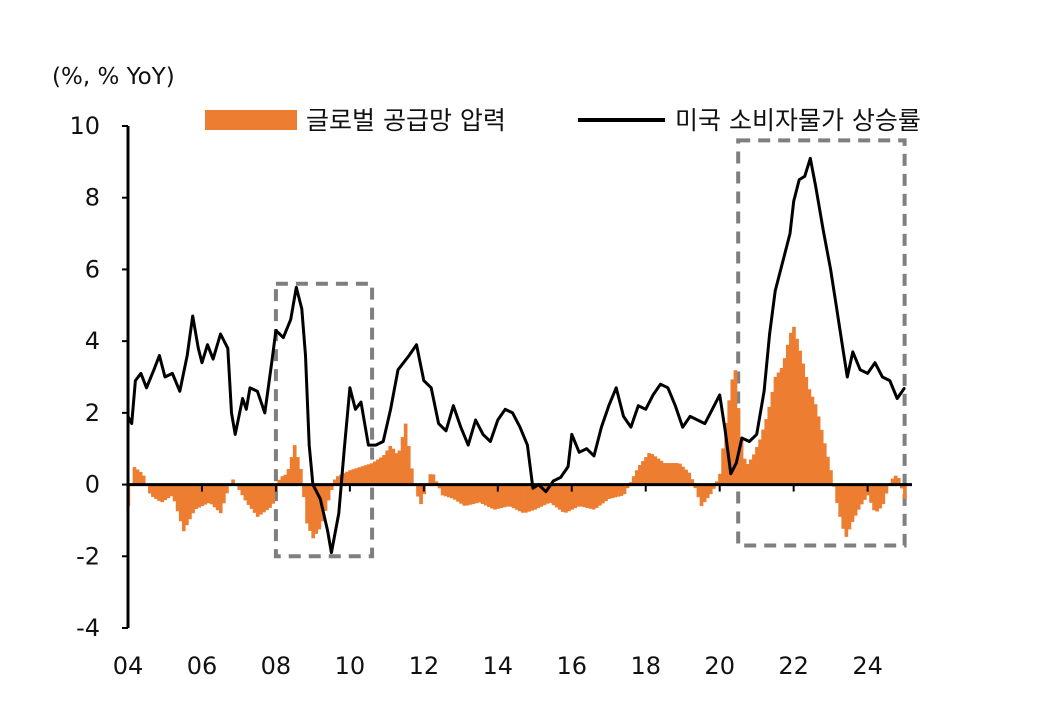 Image resolution: width=1051 pixels, height=702 pixels. What do you see at coordinates (251, 120) in the screenshot?
I see `legend-swatch-supply-chain` at bounding box center [251, 120].